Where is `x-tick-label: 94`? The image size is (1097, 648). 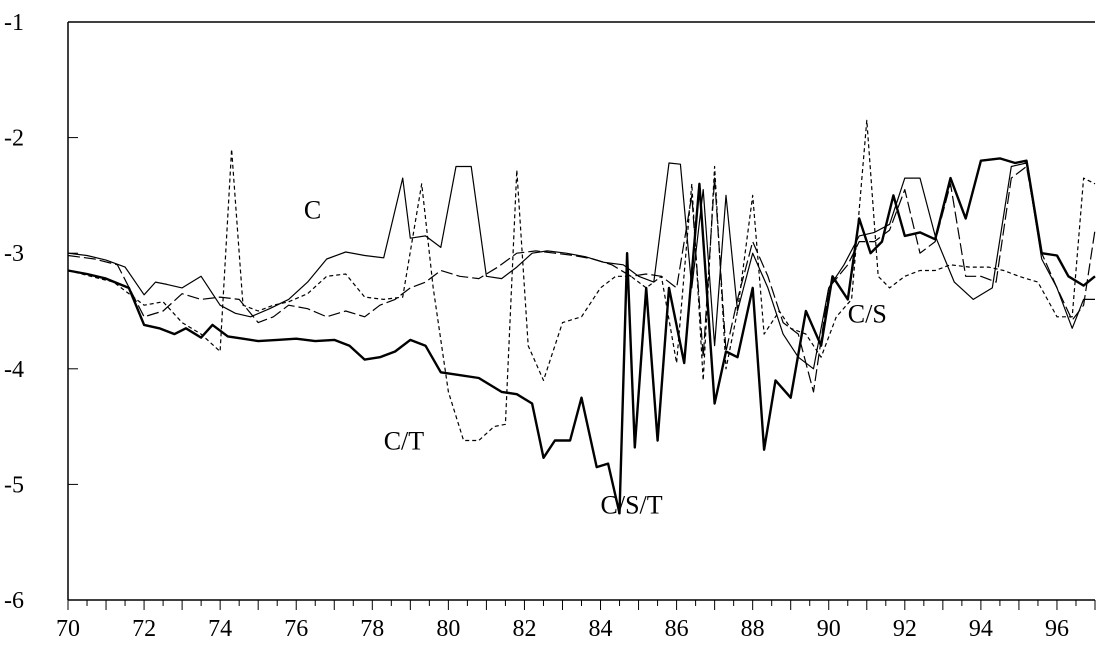
x-tick-label: 94 is located at coordinates (981, 629).